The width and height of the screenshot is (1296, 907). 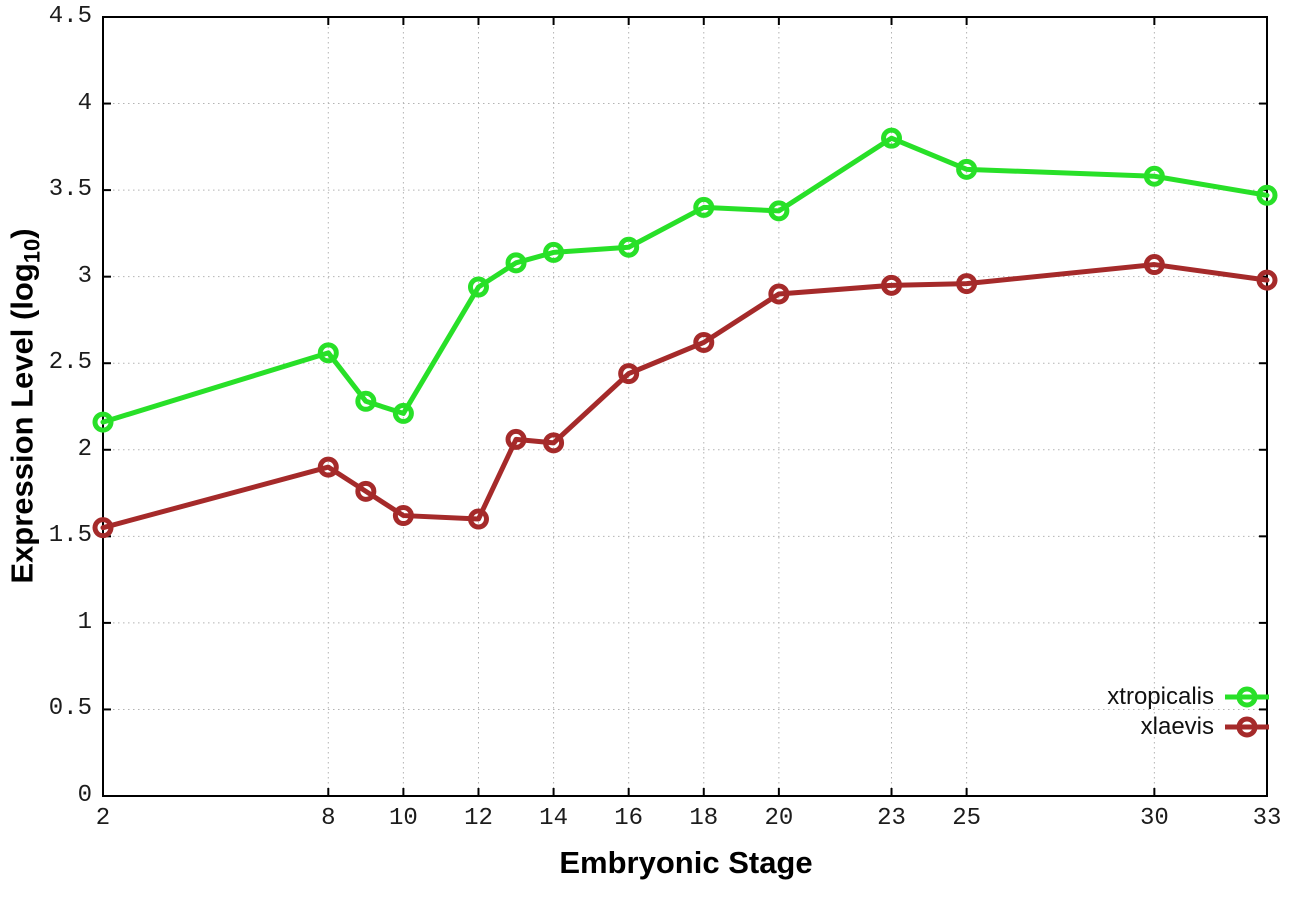 What do you see at coordinates (103, 818) in the screenshot?
I see `x-tick-label-2: 2` at bounding box center [103, 818].